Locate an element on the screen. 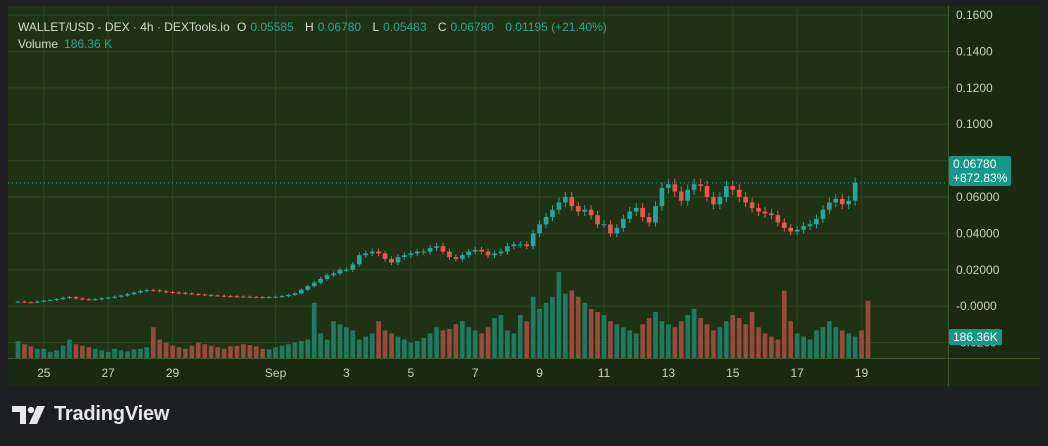 The height and width of the screenshot is (446, 1048). price-tick-label: 0.1200 is located at coordinates (974, 88).